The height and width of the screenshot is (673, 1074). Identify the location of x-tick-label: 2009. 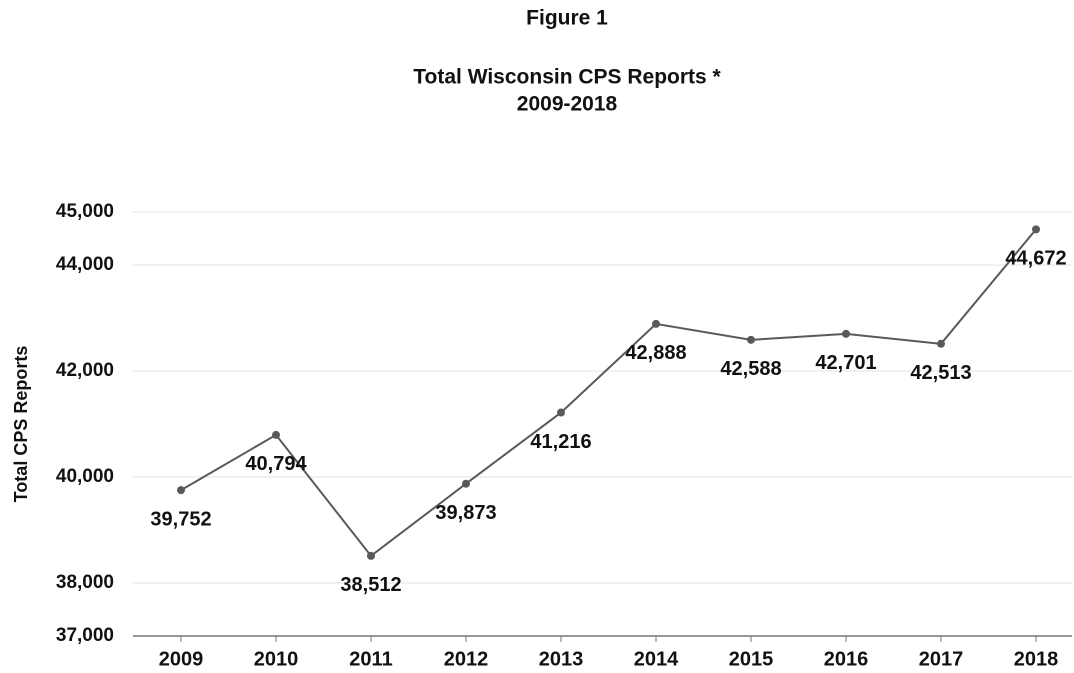
(181, 659).